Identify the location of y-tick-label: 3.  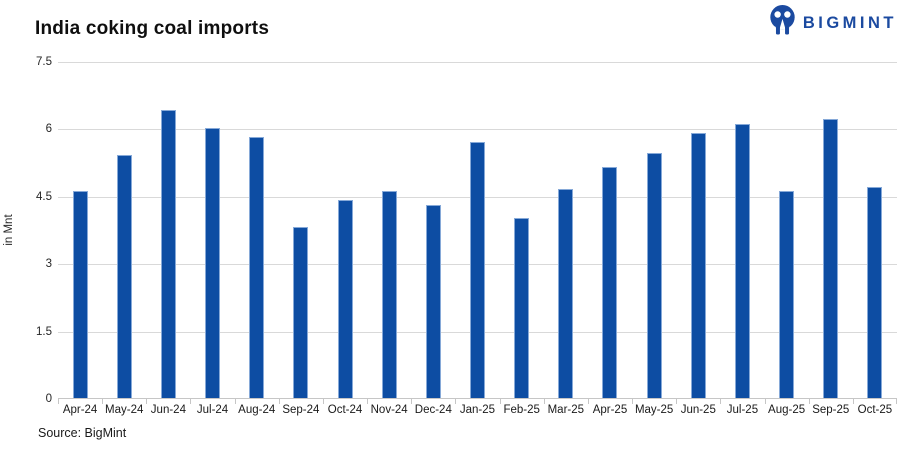
(48, 264).